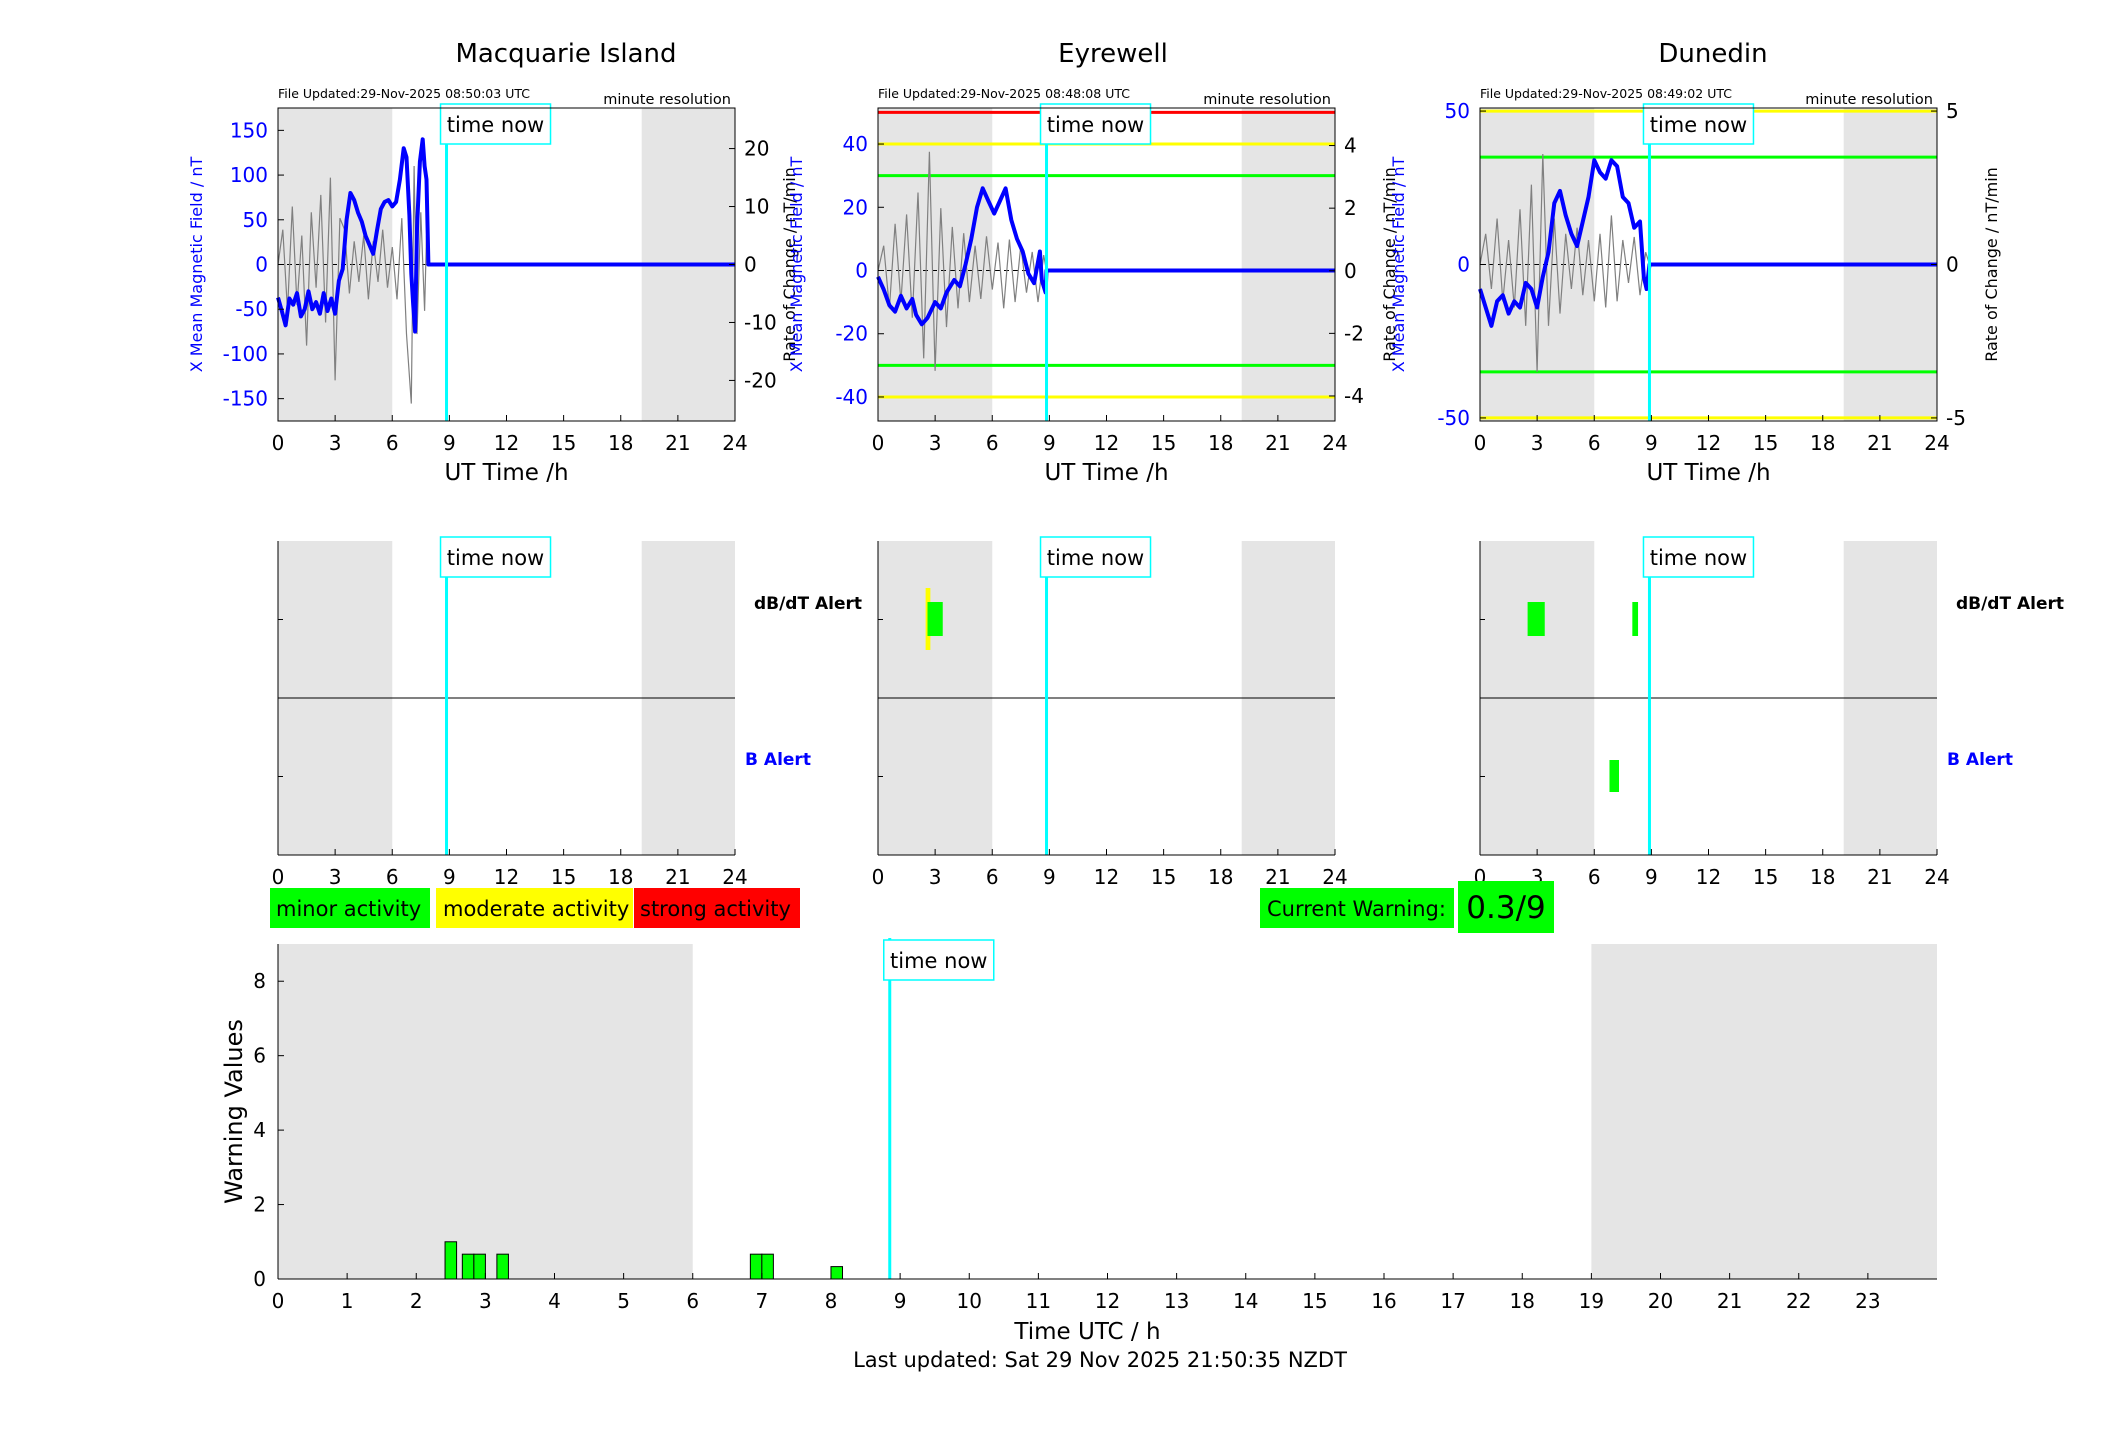  What do you see at coordinates (1354, 333) in the screenshot?
I see `right-y-tick-label: -2` at bounding box center [1354, 333].